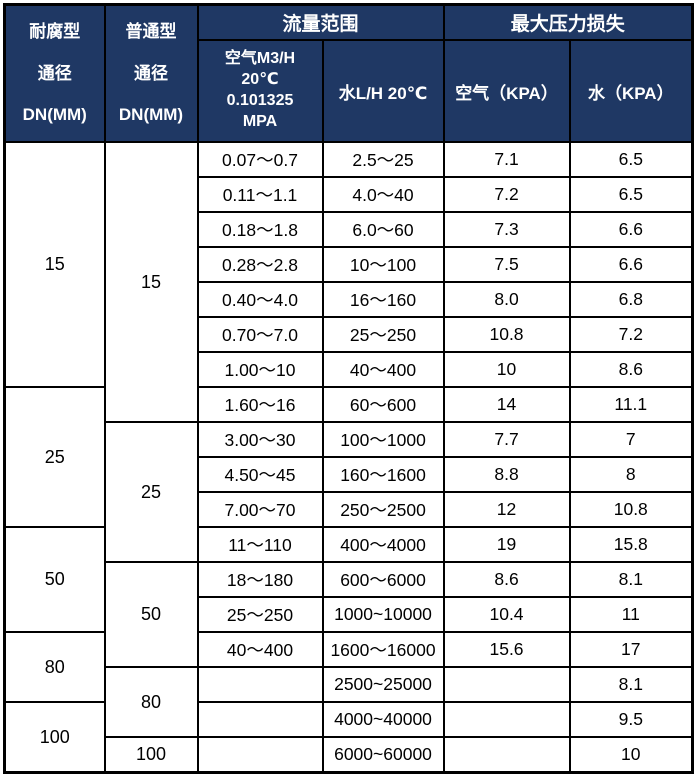 This screenshot has height=774, width=694. I want to click on table-row: 4.50～45 160～1600 8.8 8, so click(349, 474).